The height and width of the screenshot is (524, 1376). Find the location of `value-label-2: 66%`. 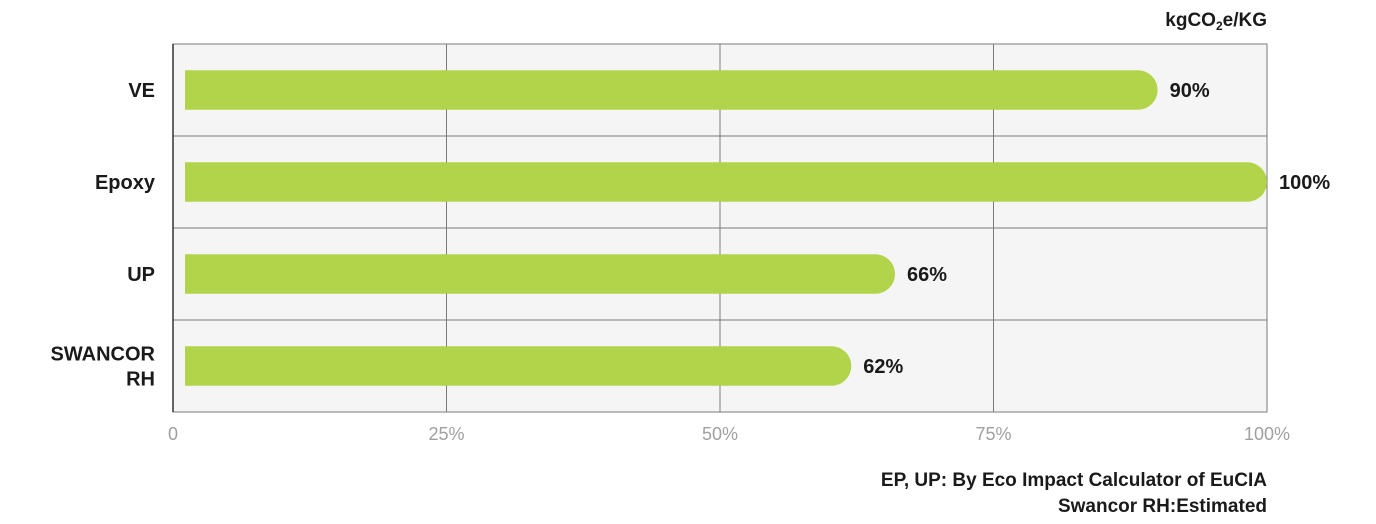

value-label-2: 66% is located at coordinates (927, 275).